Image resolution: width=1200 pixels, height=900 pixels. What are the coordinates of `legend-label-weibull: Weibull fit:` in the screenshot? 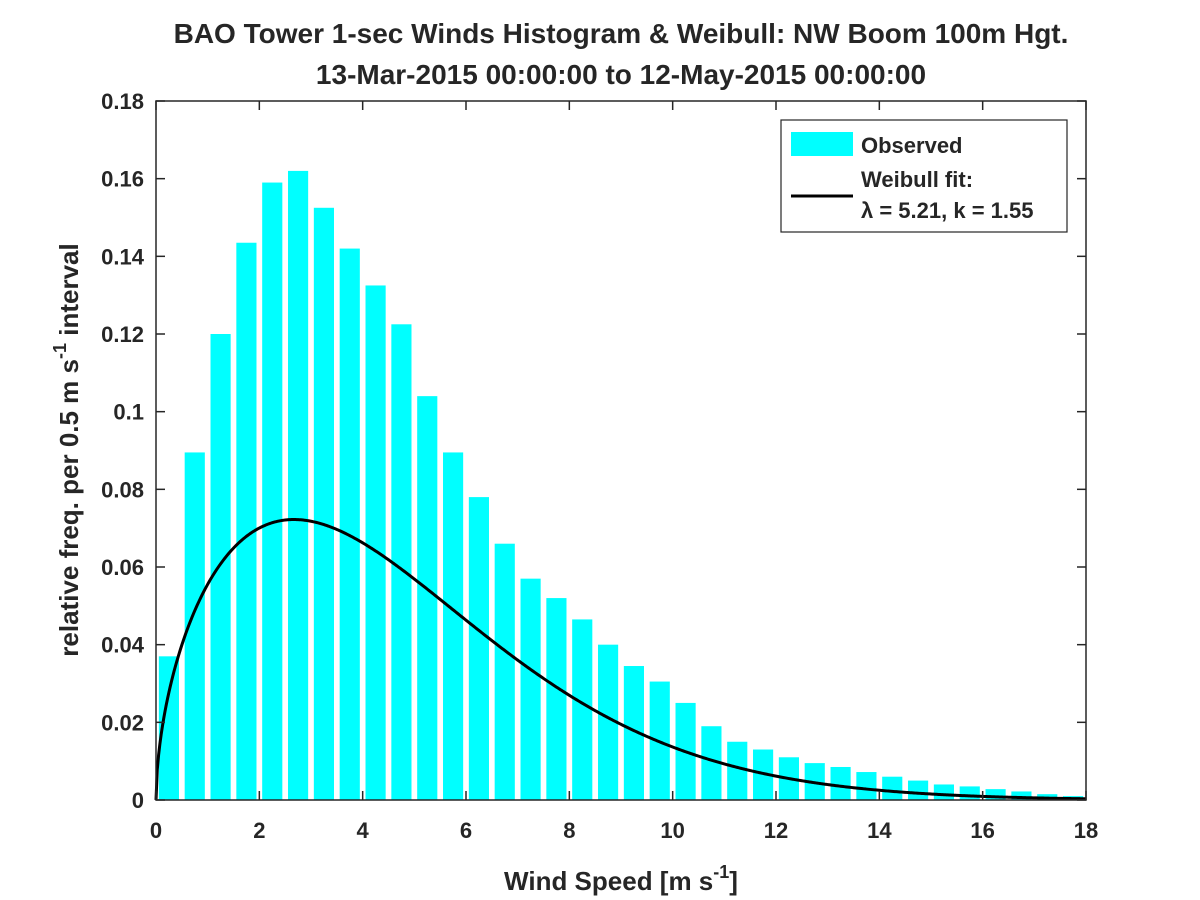 It's located at (917, 179).